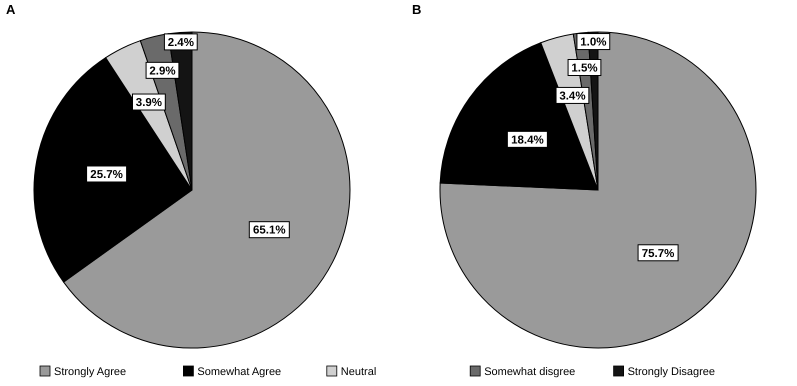 This screenshot has width=797, height=386. What do you see at coordinates (593, 42) in the screenshot?
I see `data-label: 1.0%` at bounding box center [593, 42].